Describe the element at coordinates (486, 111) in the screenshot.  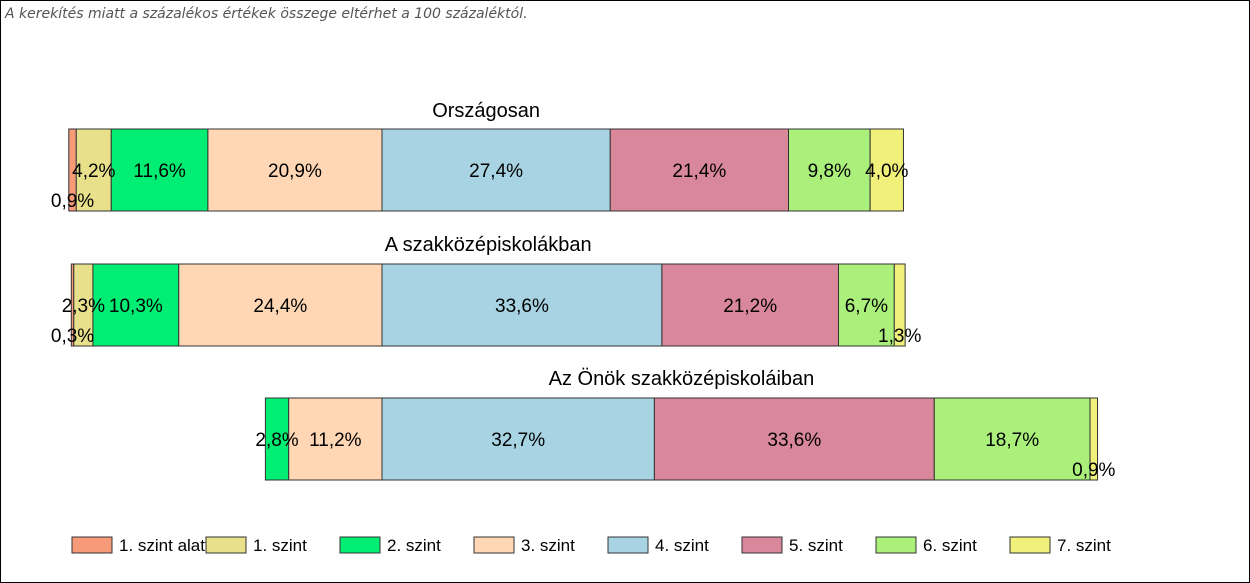
I see `bar-title: Országosan` at that location.